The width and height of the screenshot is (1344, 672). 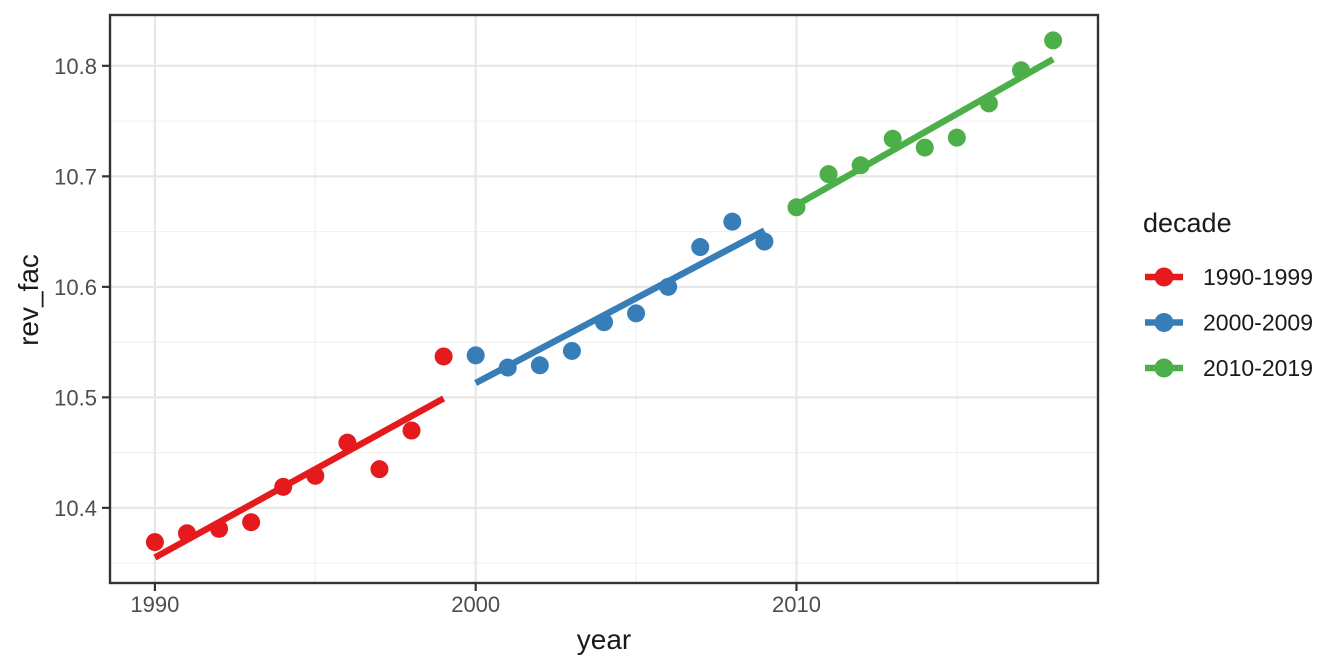 I want to click on series-1990-1999, so click(x=299, y=454).